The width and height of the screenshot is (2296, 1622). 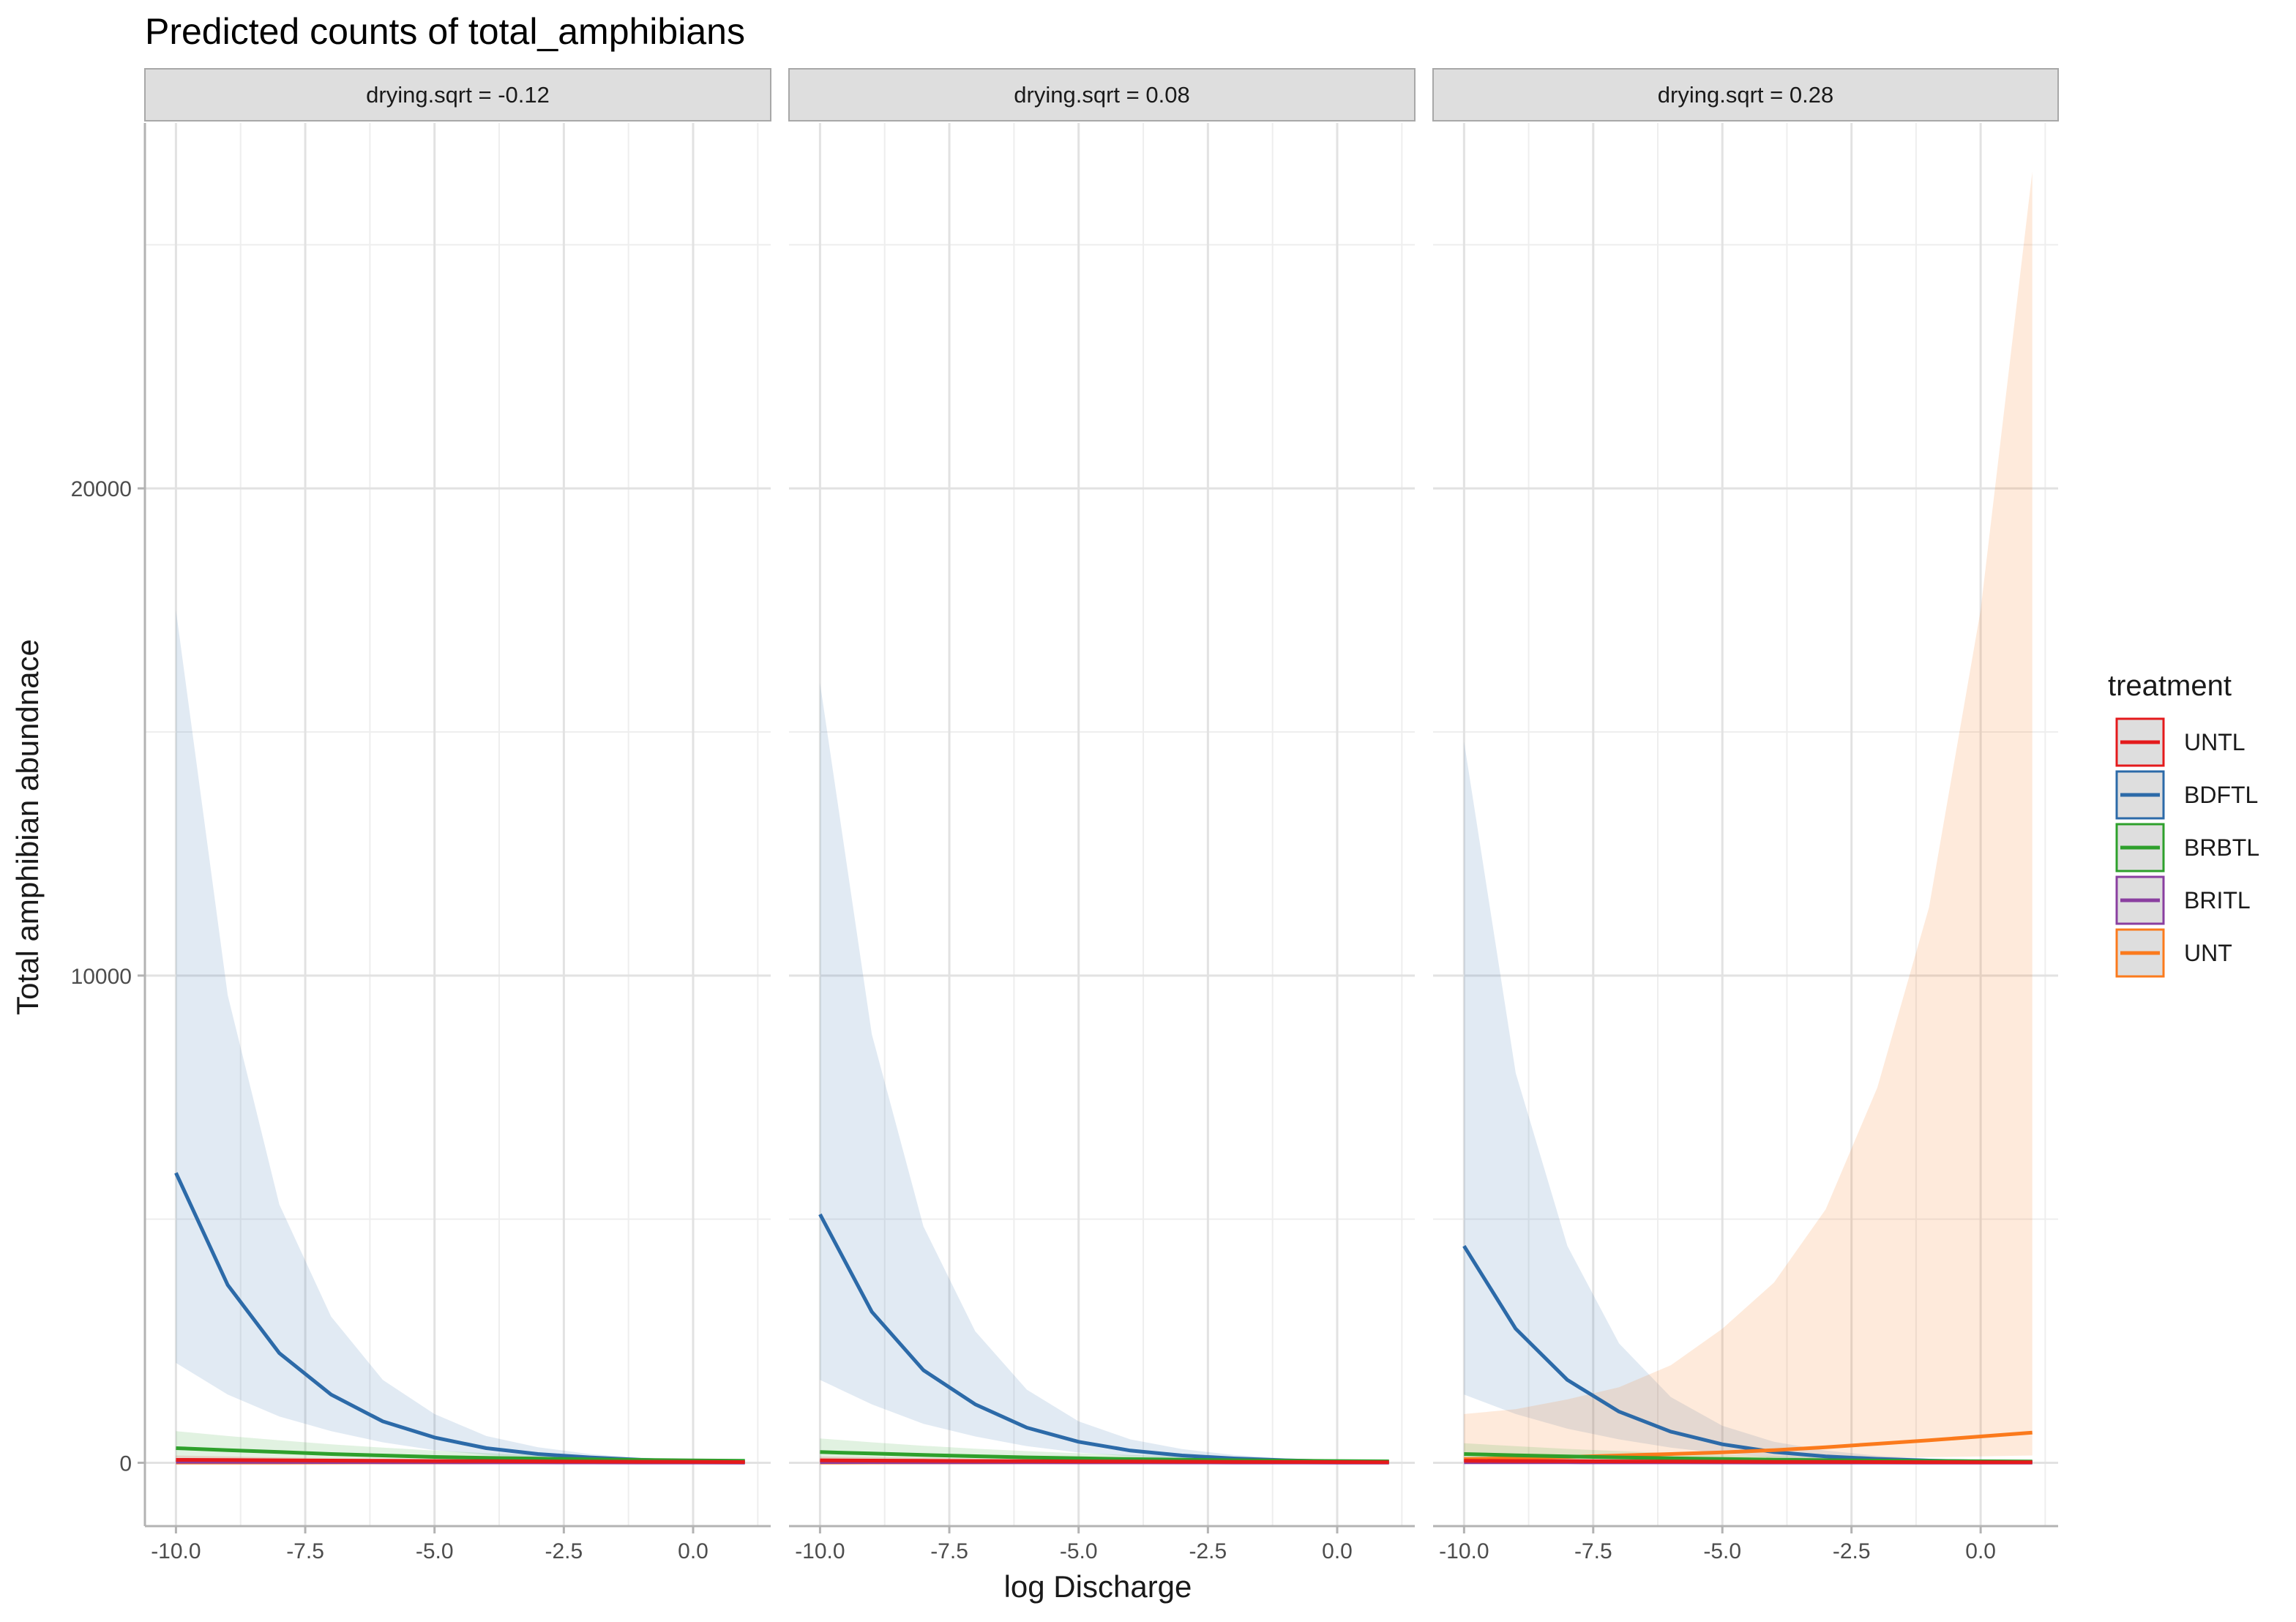 I want to click on strip-label: drying.sqrt = 0.28, so click(x=1745, y=95).